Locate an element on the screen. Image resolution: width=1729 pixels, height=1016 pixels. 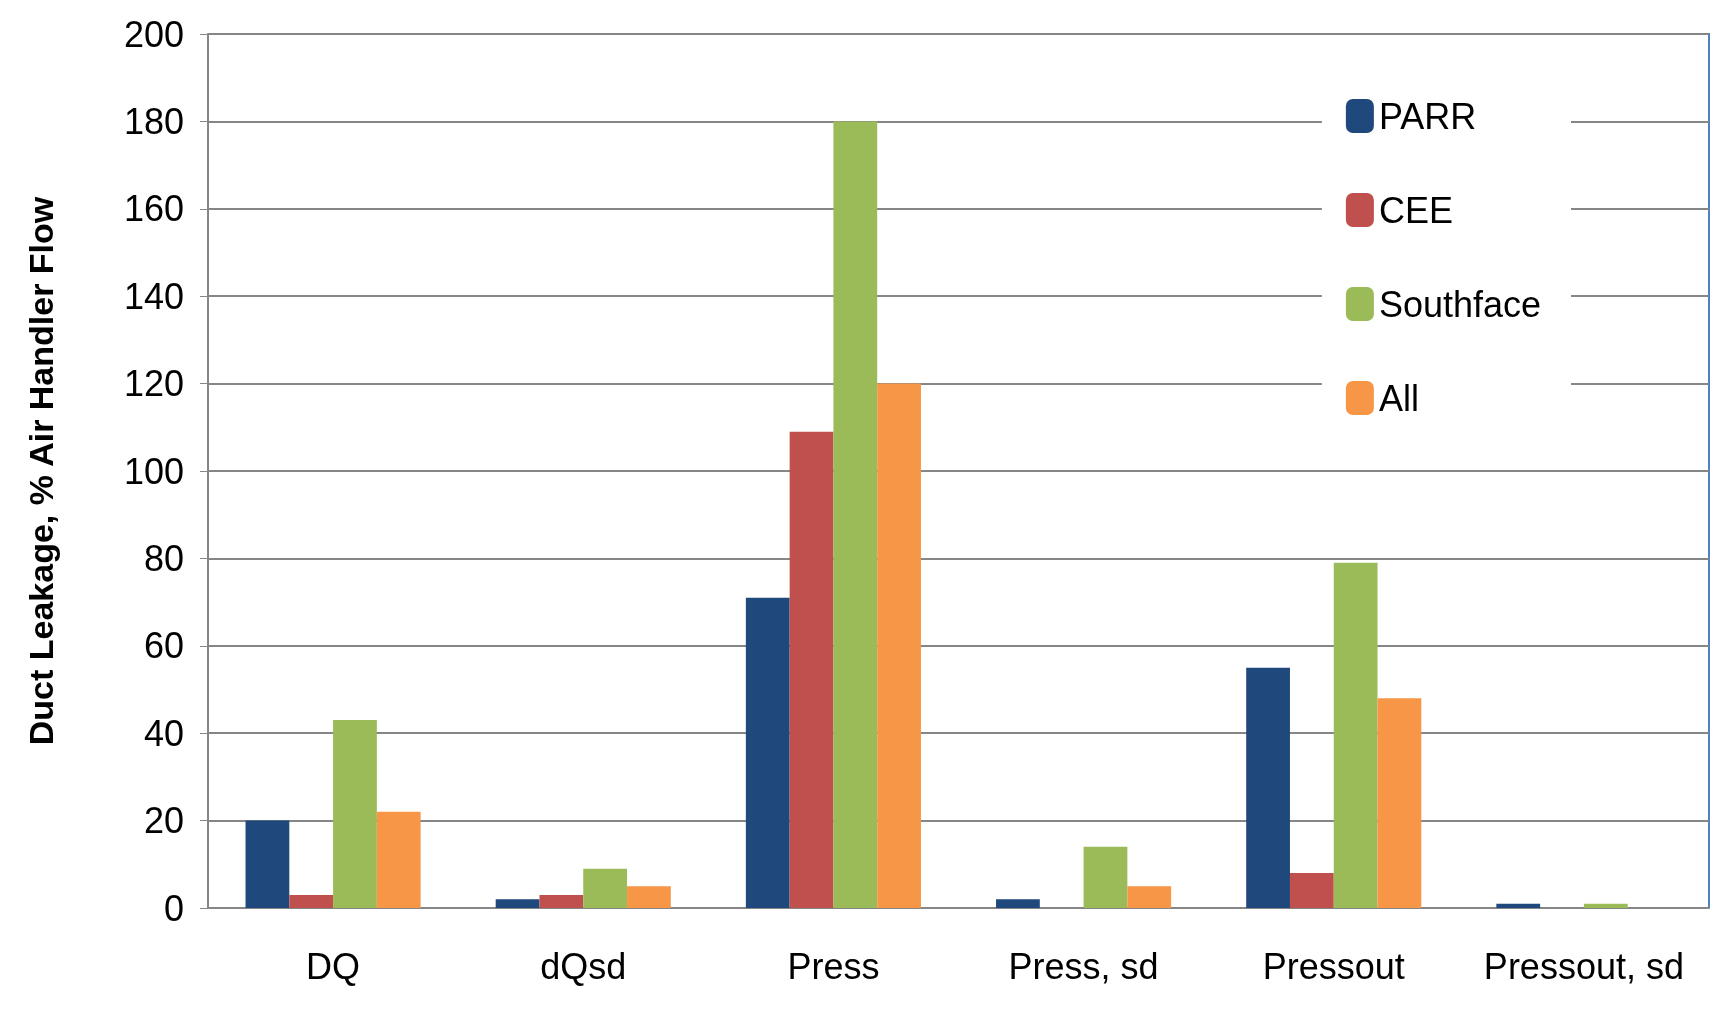
x-tick-label: Press is located at coordinates (833, 966).